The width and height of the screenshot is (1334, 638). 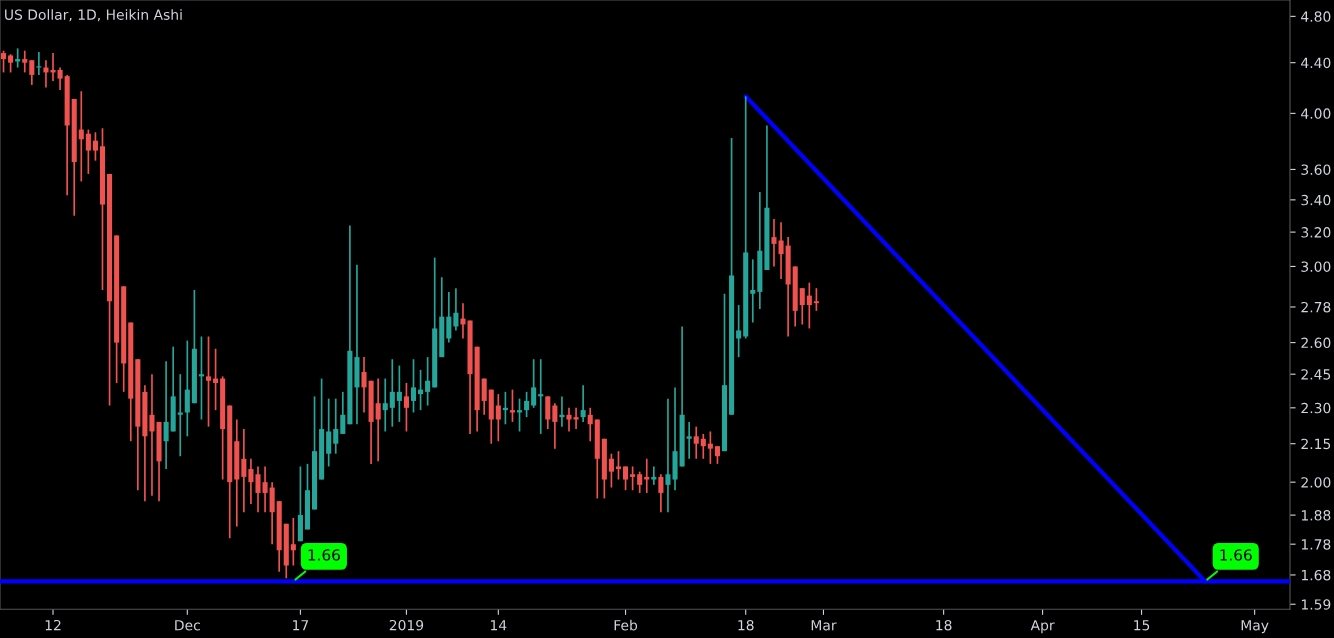 I want to click on x-tick-label: Feb, so click(x=626, y=625).